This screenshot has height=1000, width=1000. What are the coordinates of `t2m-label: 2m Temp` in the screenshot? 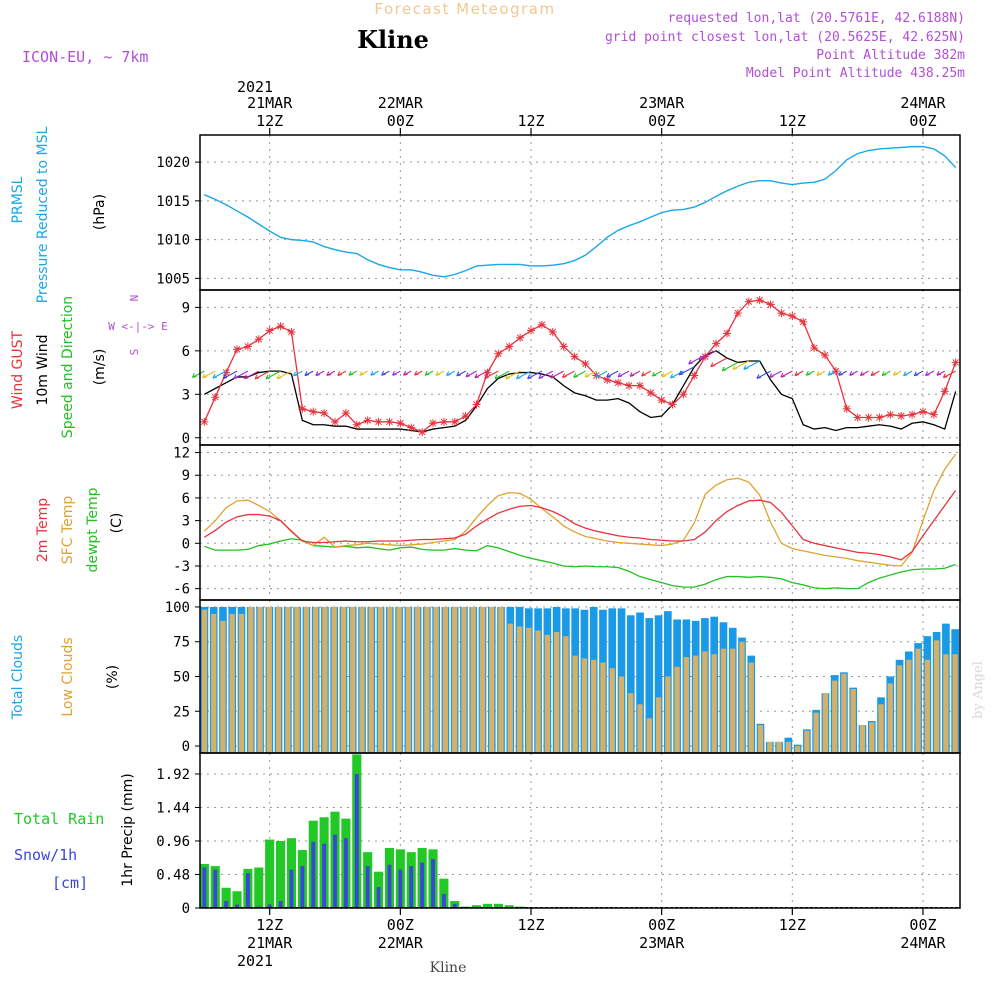 It's located at (43, 530).